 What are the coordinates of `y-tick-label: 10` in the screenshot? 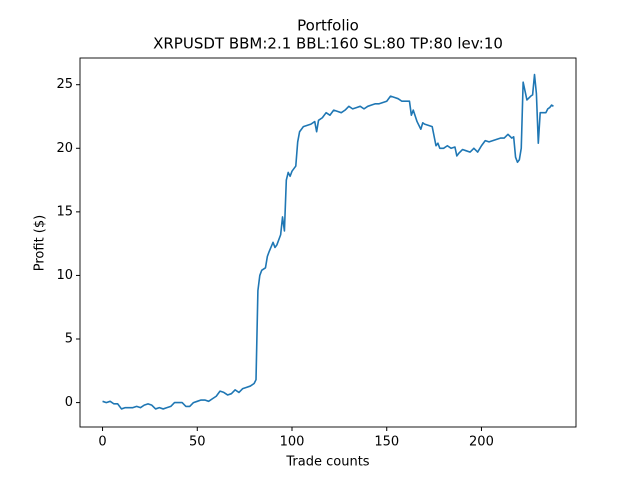 It's located at (64, 275).